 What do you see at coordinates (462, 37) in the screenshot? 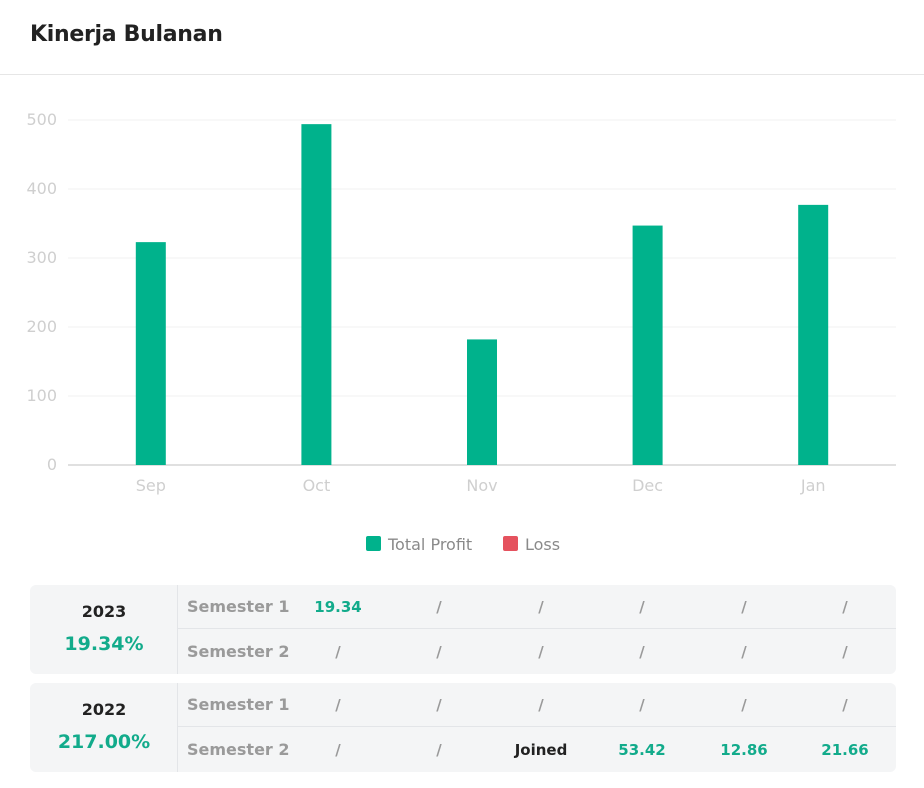
I see `card-header: Kinerja Bulanan` at bounding box center [462, 37].